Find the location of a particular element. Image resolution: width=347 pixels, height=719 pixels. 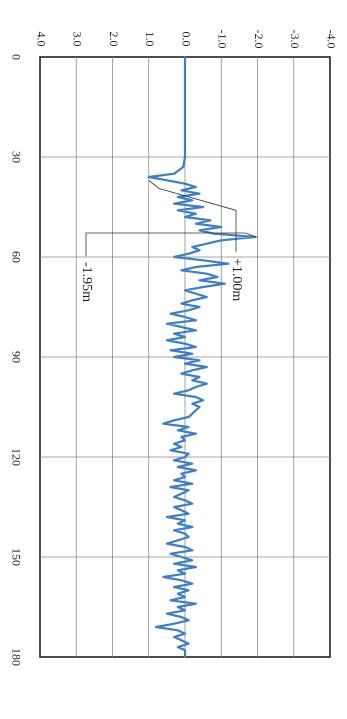

annotation-min: -1.95m is located at coordinates (86, 282).